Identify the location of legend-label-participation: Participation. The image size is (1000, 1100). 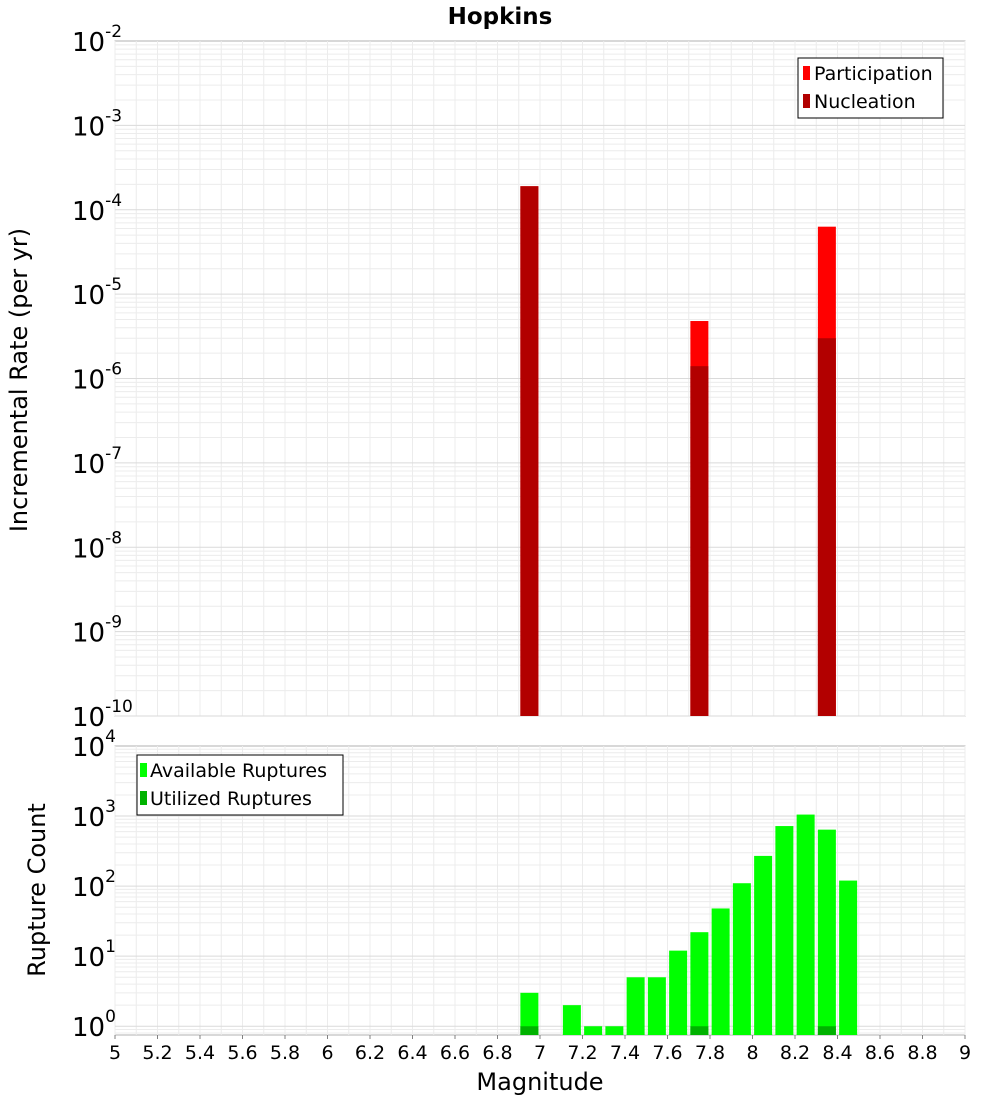
(873, 74).